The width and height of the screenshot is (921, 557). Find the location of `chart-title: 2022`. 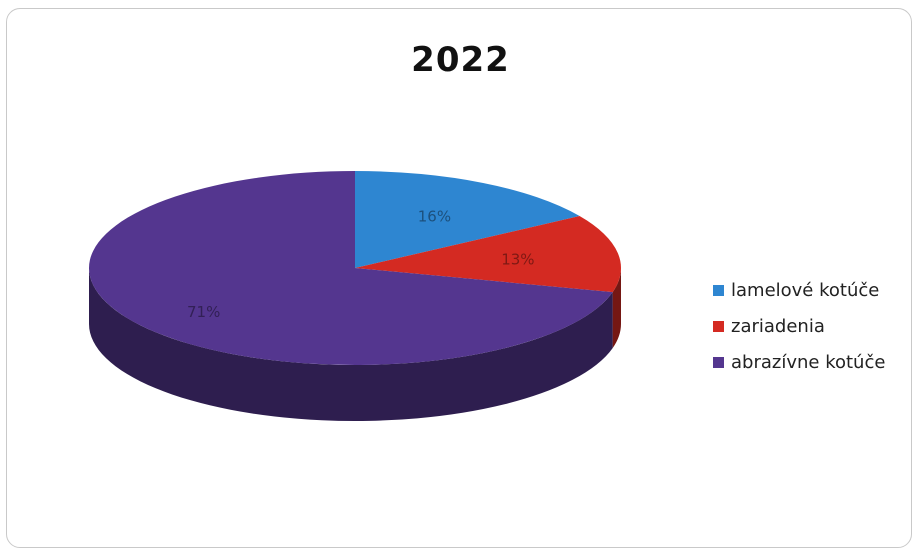

chart-title: 2022 is located at coordinates (460, 60).